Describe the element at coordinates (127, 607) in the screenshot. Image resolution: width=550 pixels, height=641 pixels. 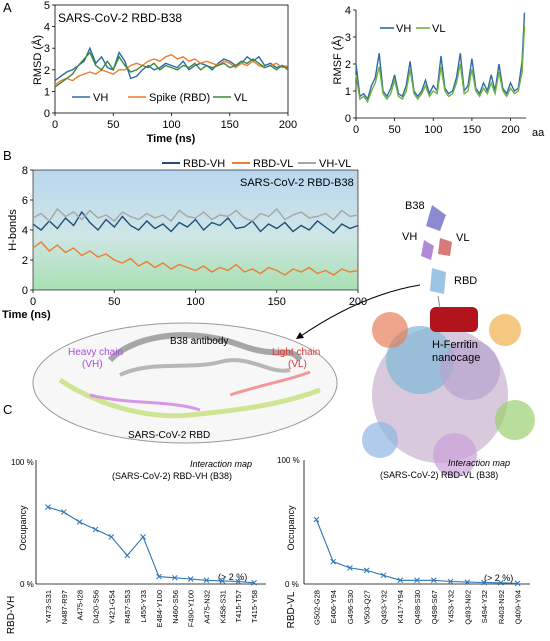
I see `category-label: R457-S53` at that location.